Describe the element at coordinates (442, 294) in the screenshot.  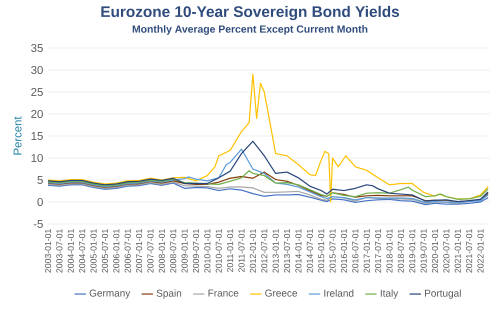
I see `legend-label: Portugal` at that location.